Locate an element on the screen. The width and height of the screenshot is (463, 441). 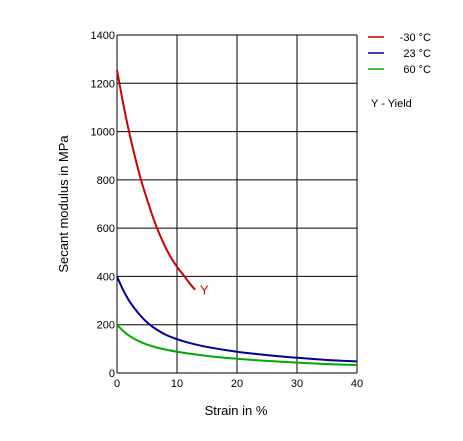
y-tick-label-5: 1000 is located at coordinates (103, 133).